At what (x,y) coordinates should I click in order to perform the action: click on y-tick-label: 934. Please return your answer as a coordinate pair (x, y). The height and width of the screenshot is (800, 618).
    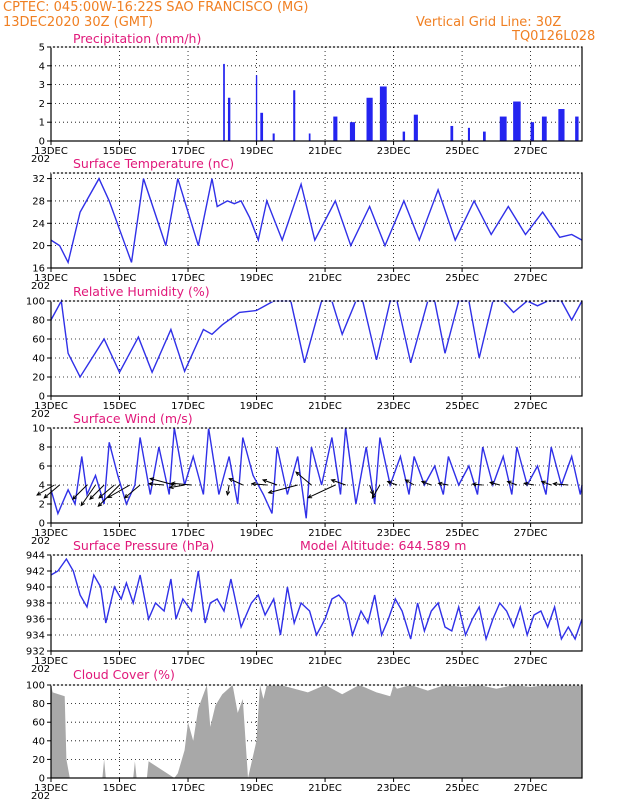
    Looking at the image, I should click on (35, 636).